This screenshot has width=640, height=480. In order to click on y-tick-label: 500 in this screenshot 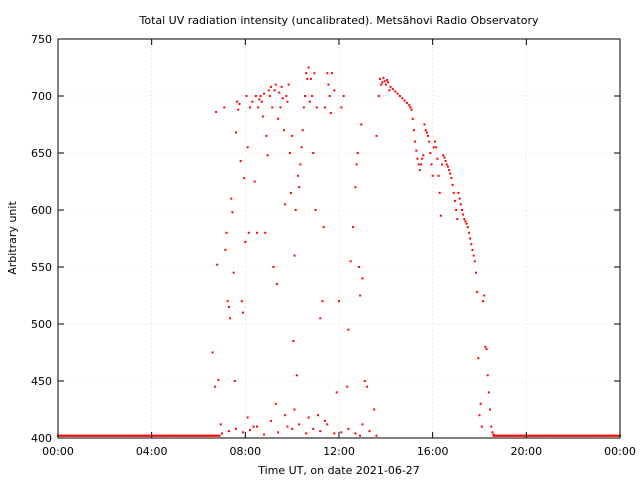, I will do `click(41, 324)`.